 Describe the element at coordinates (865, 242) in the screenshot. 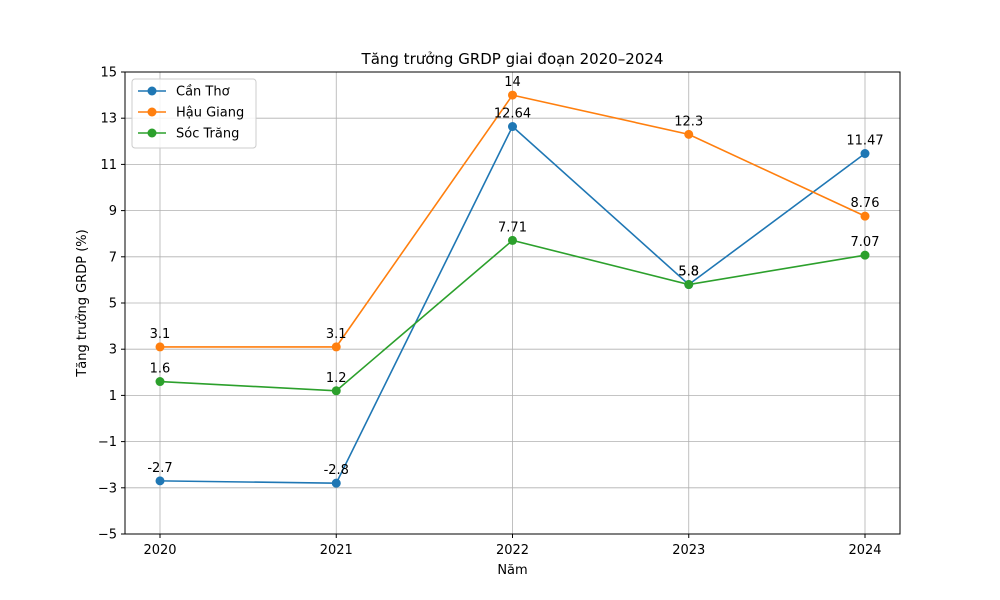

I see `data-label: 7.07` at that location.